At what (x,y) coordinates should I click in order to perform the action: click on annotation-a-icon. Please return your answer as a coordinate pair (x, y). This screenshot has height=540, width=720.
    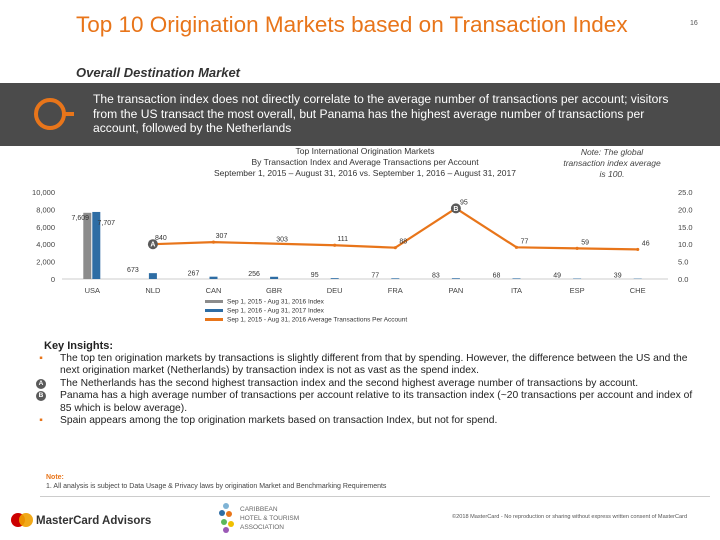
    Looking at the image, I should click on (152, 244).